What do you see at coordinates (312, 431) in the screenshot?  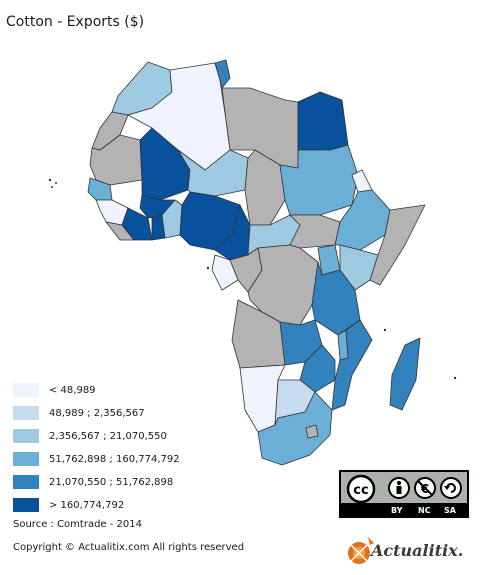 I see `region-lesotho` at bounding box center [312, 431].